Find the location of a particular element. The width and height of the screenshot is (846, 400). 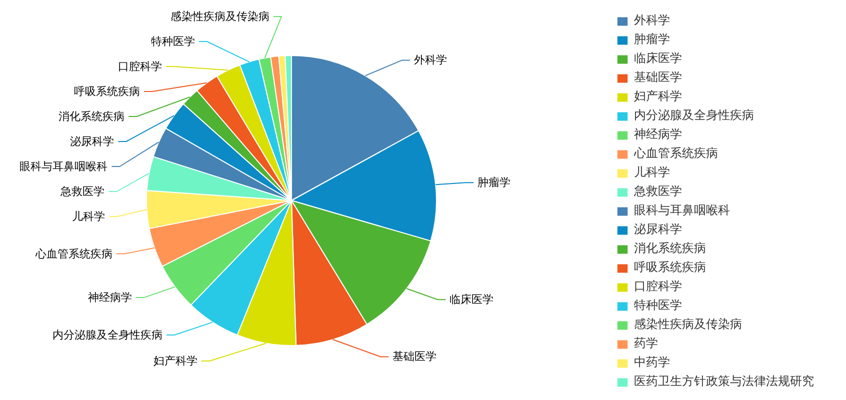

legend-label: 基础医学 is located at coordinates (658, 77).